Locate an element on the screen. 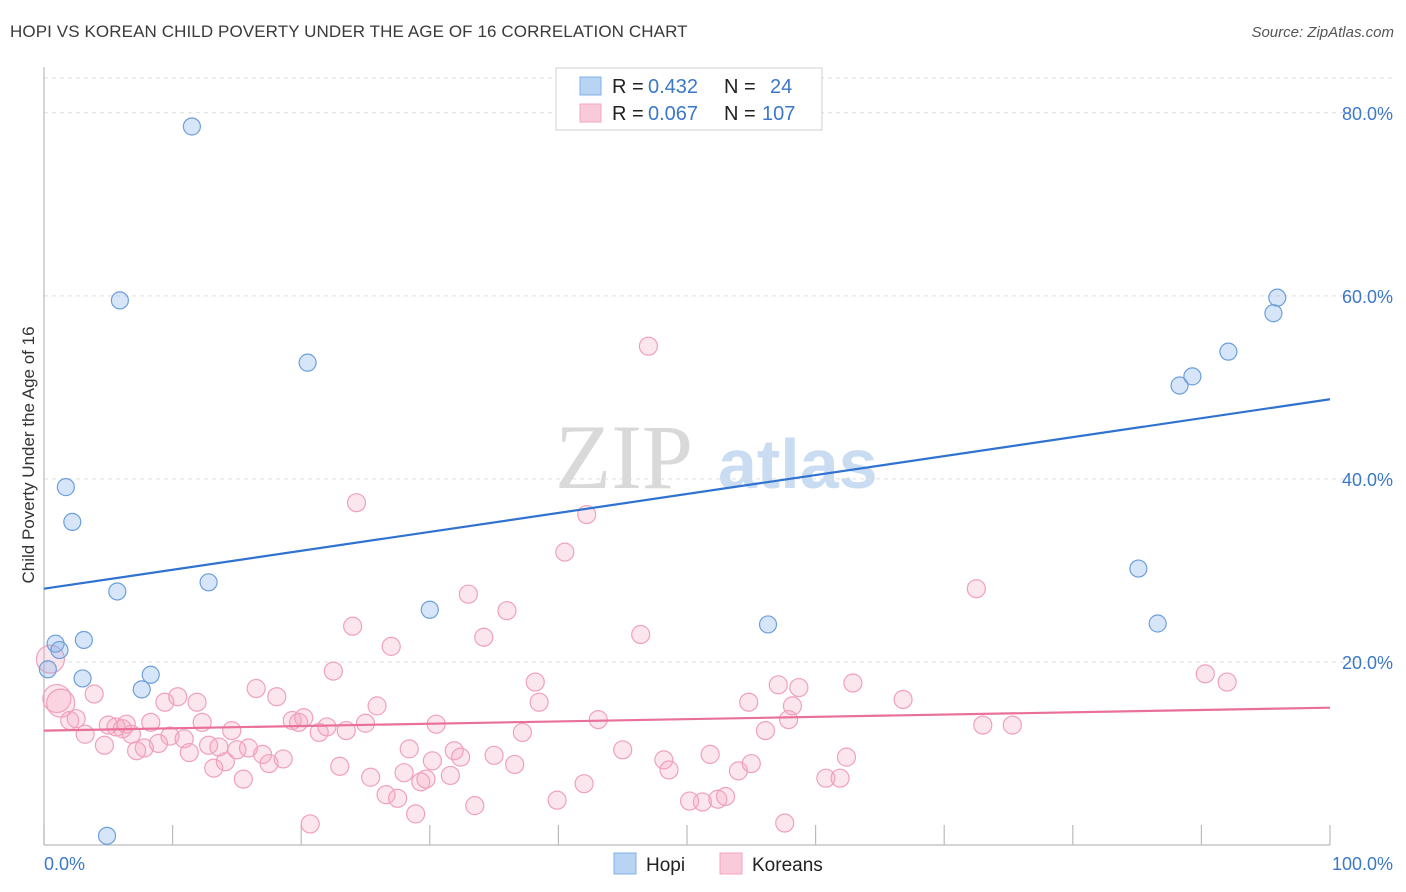  legend-swatch-koreans is located at coordinates (590, 113).